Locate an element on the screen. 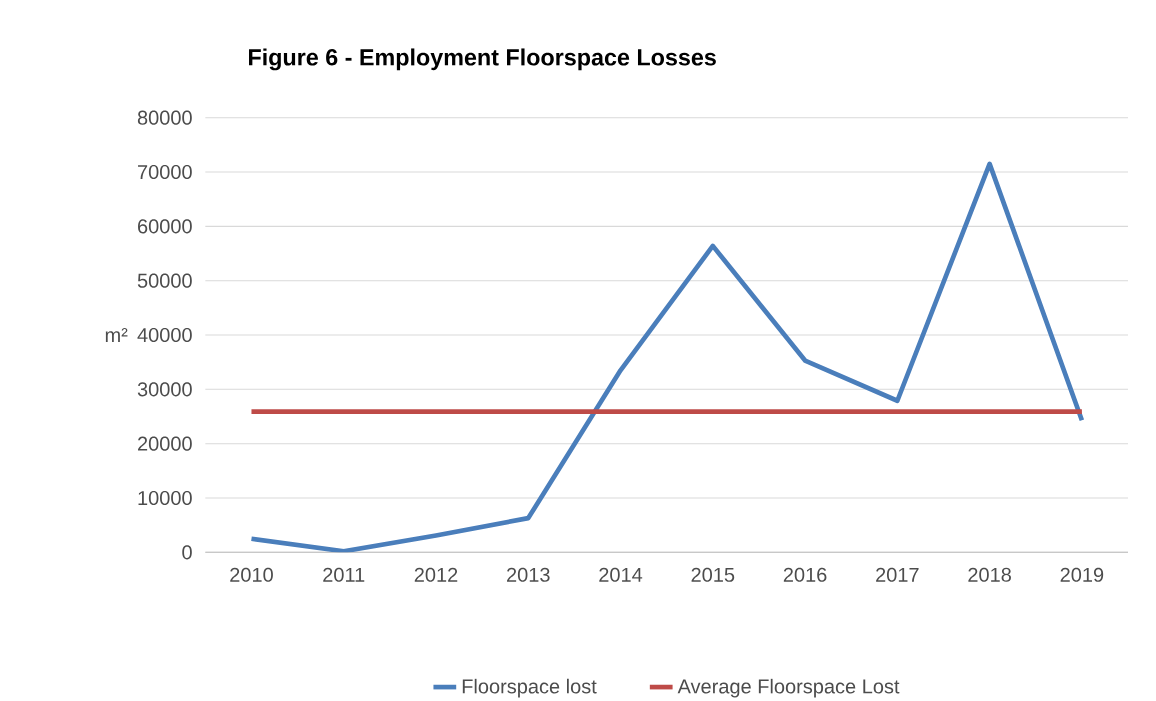  y-tick-label: 30000 is located at coordinates (164, 389).